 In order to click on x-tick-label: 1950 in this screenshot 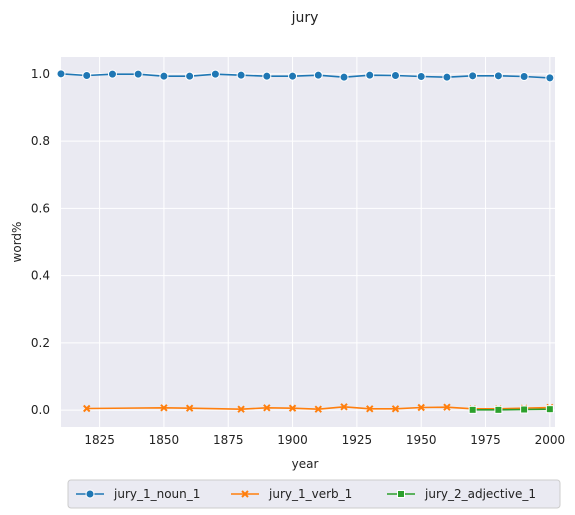, I will do `click(421, 440)`.